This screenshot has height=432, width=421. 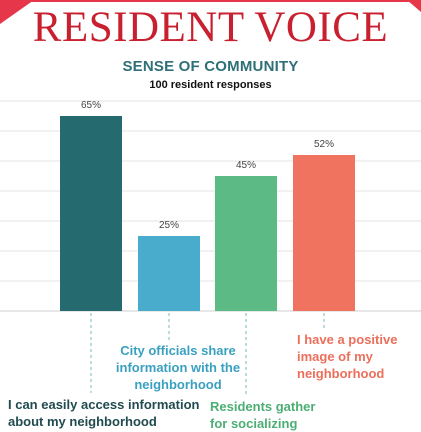 What do you see at coordinates (91, 105) in the screenshot?
I see `data-label-1: 65%` at bounding box center [91, 105].